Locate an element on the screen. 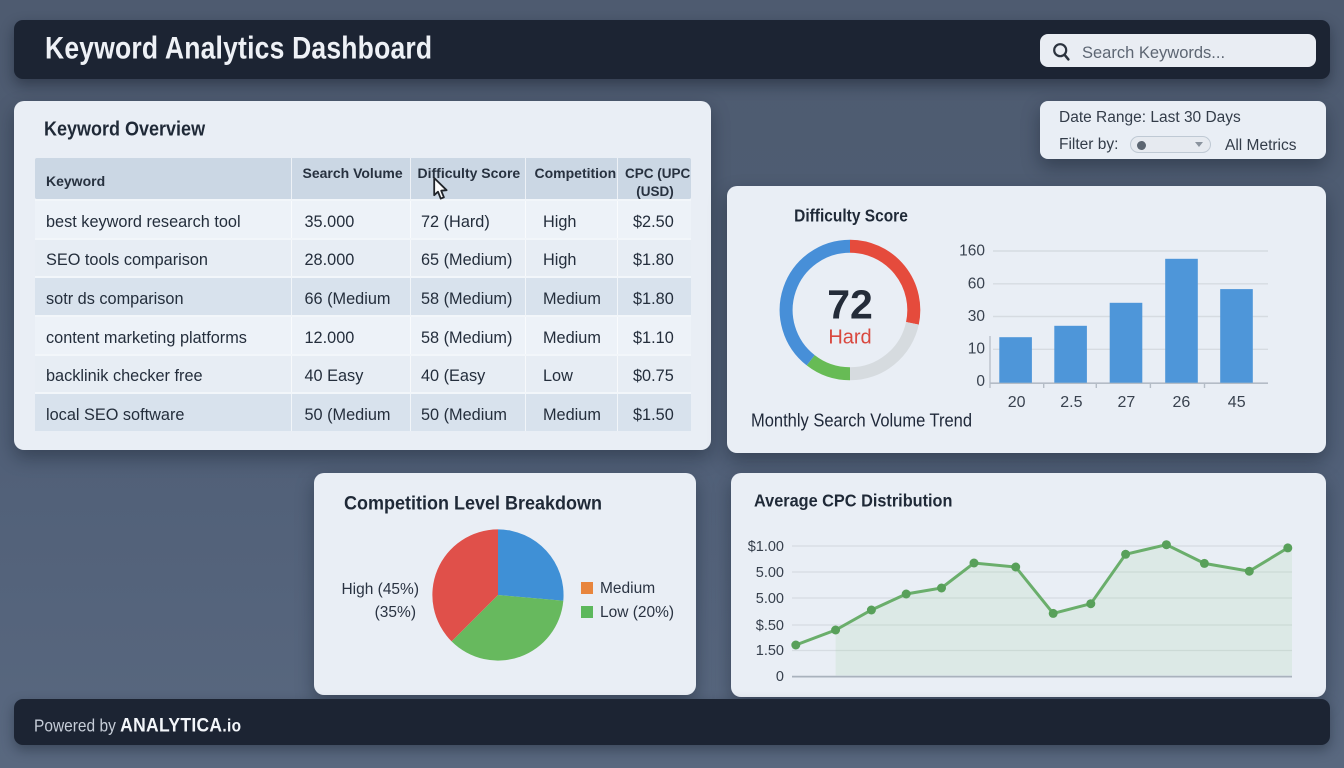 The image size is (1344, 768). svg-text: 160 is located at coordinates (972, 251).